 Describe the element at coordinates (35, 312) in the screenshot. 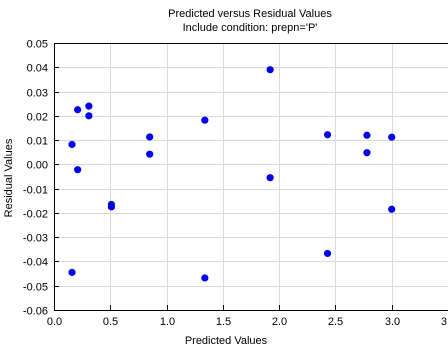

I see `y-tick-label: -0.06` at that location.